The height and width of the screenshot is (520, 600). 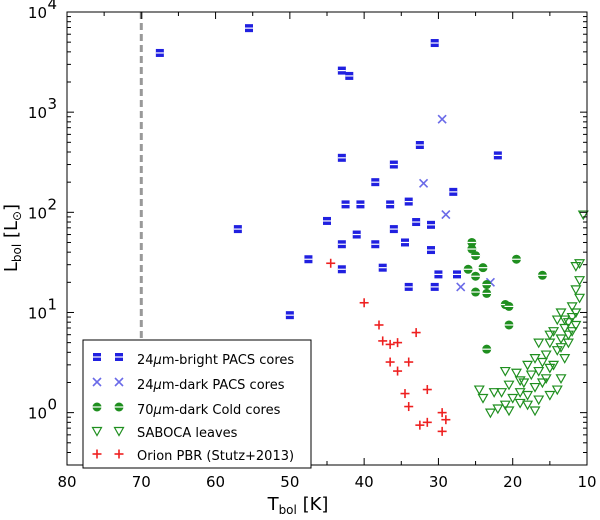 I want to click on y-tick-exponent: 3, so click(x=52, y=104).